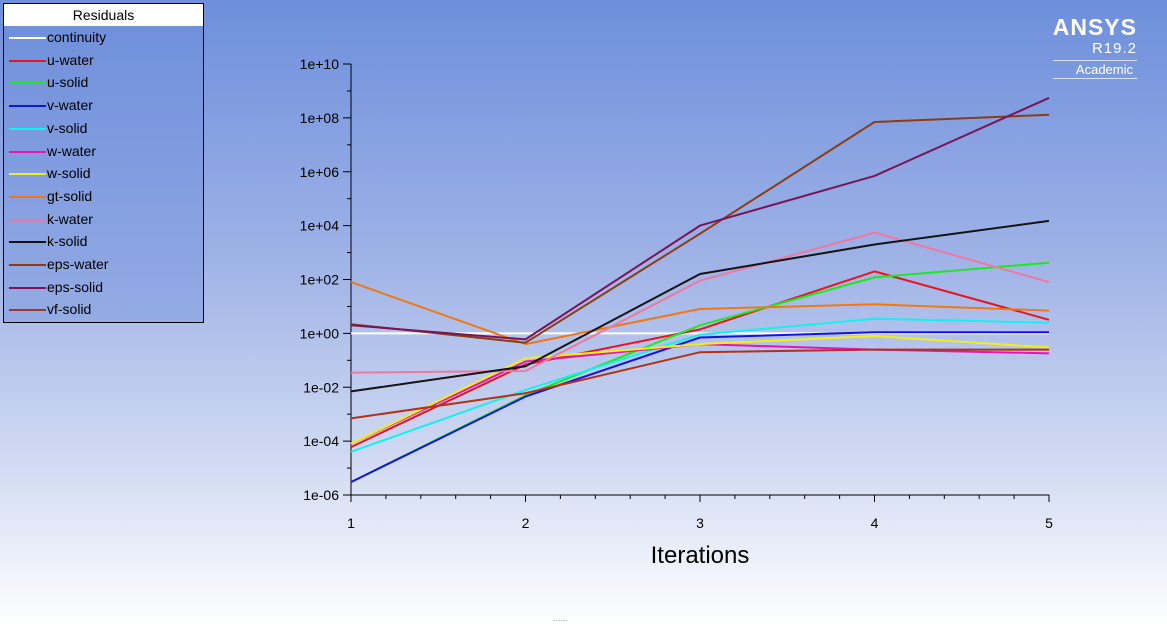  What do you see at coordinates (72, 150) in the screenshot?
I see `legend-label: w-water` at bounding box center [72, 150].